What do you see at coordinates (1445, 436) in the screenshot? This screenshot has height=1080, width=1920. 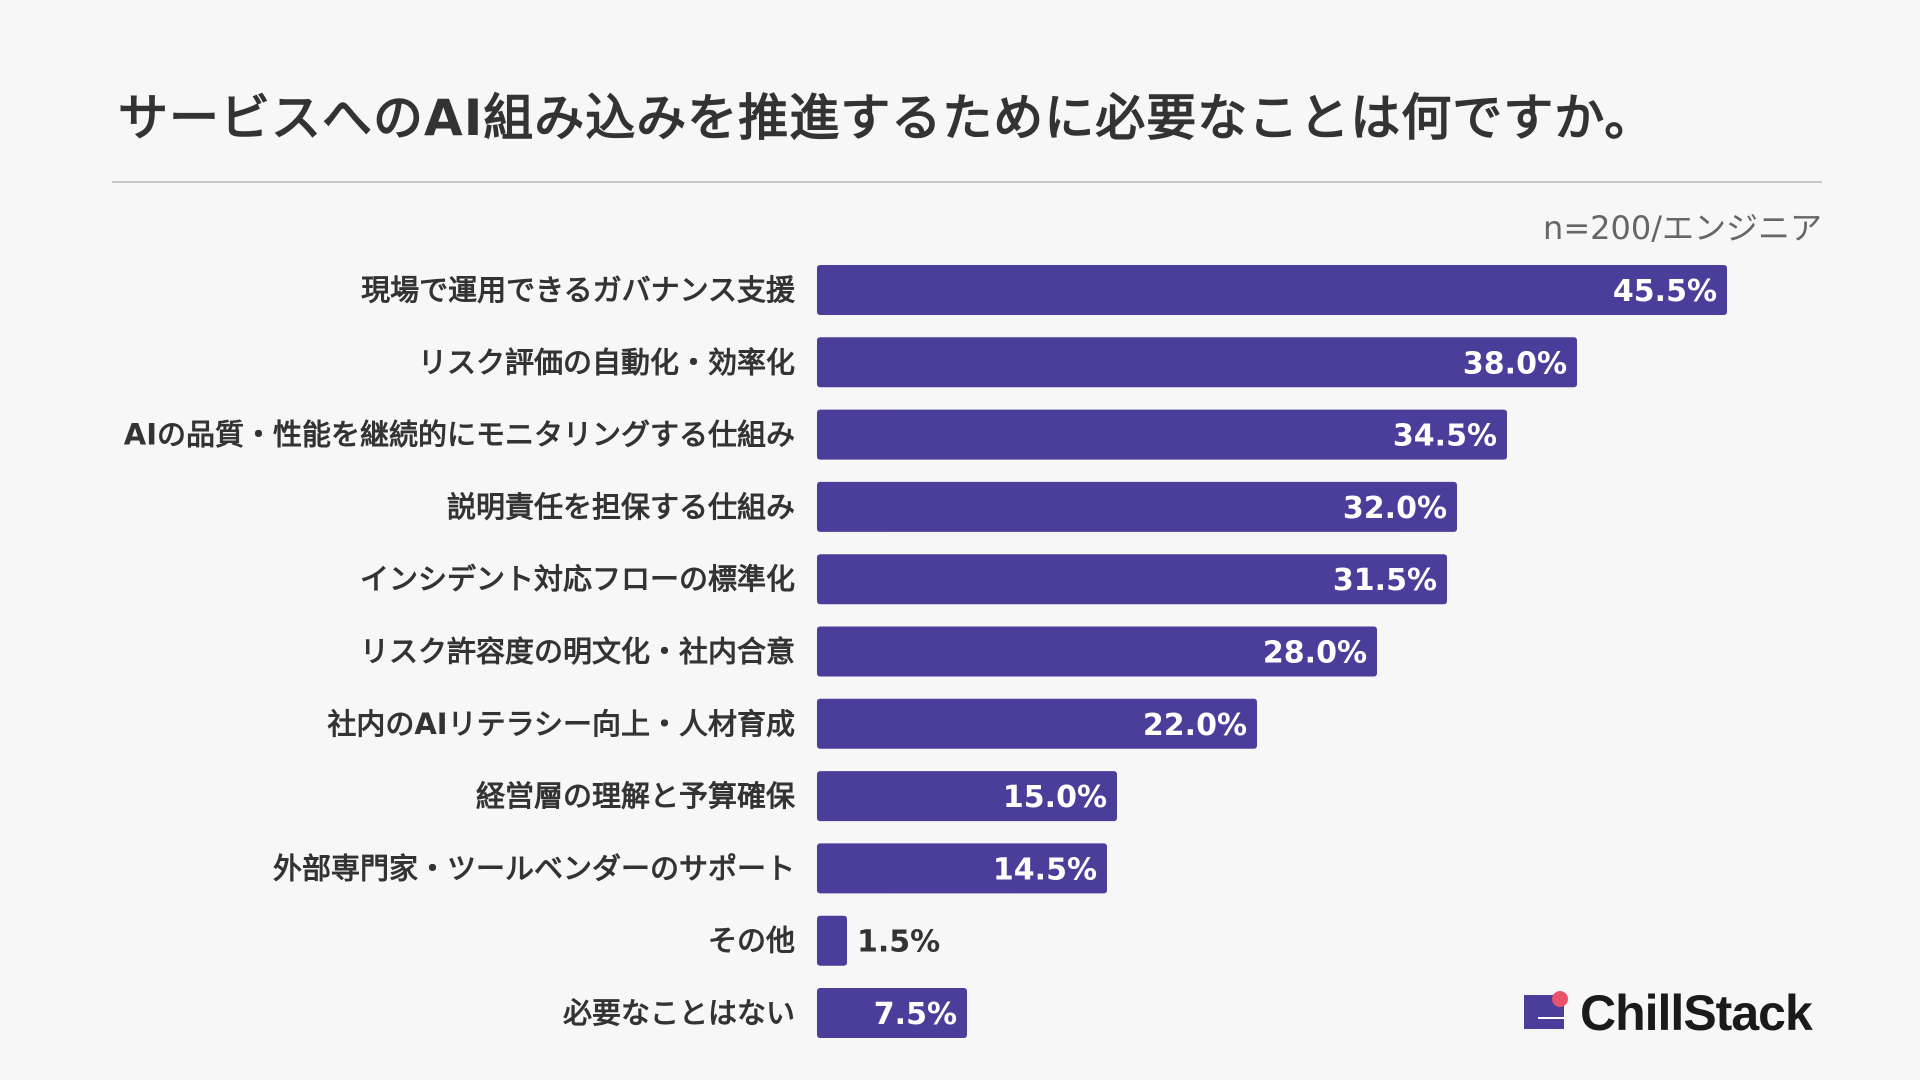 I see `value-label: 34.5%` at bounding box center [1445, 436].